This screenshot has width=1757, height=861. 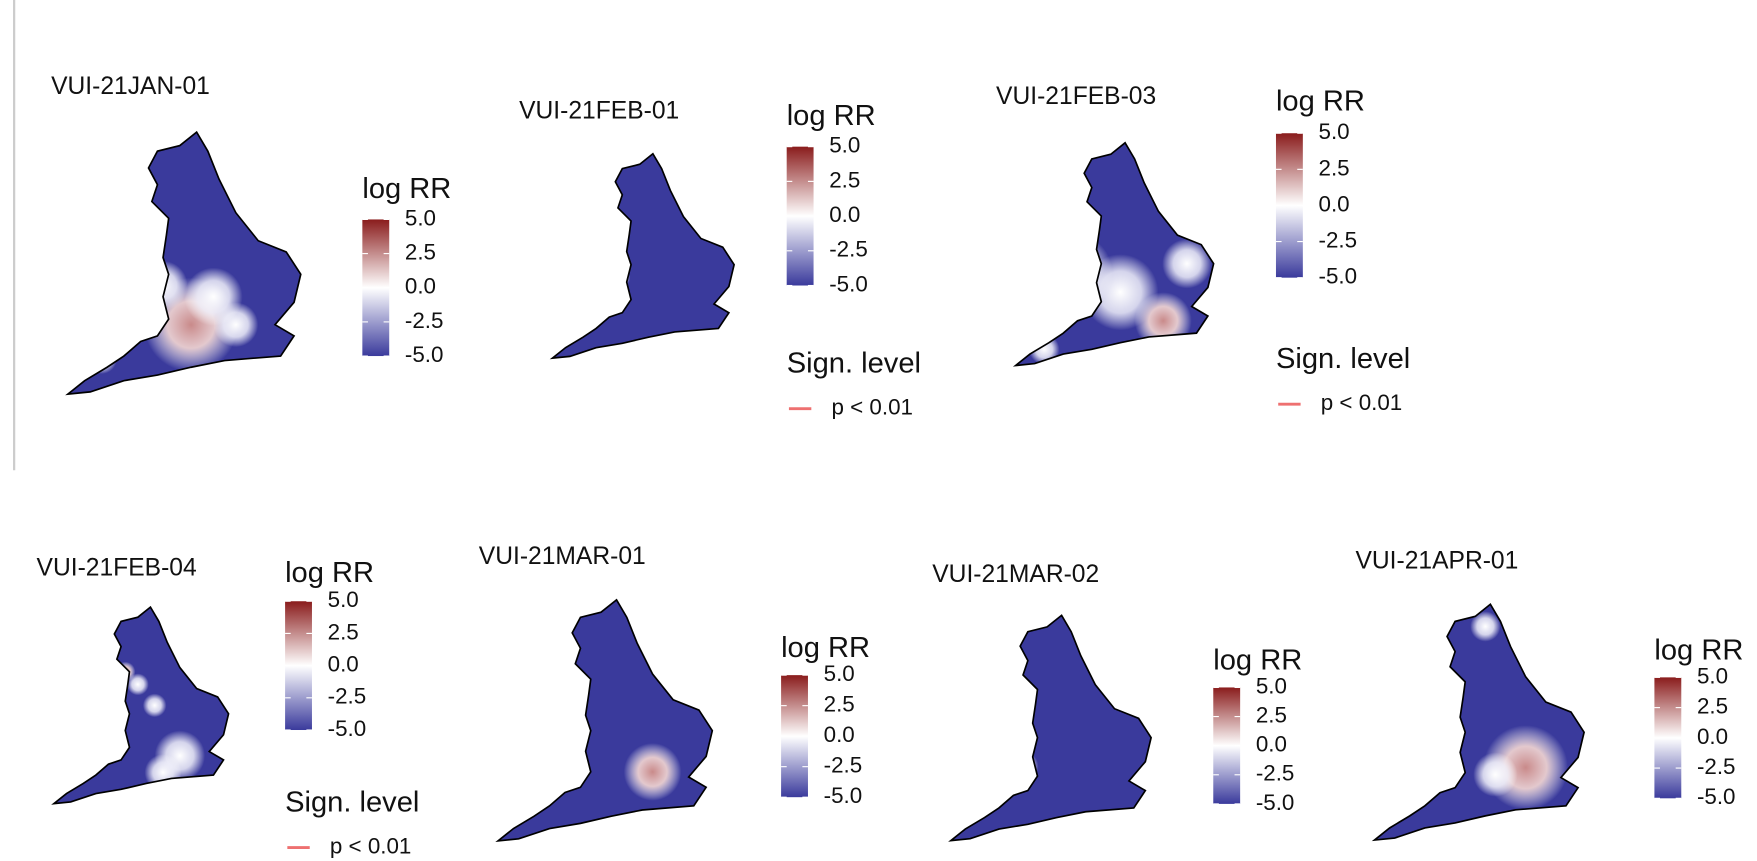 I want to click on panel-title: VUI-21JAN-01, so click(x=130, y=86).